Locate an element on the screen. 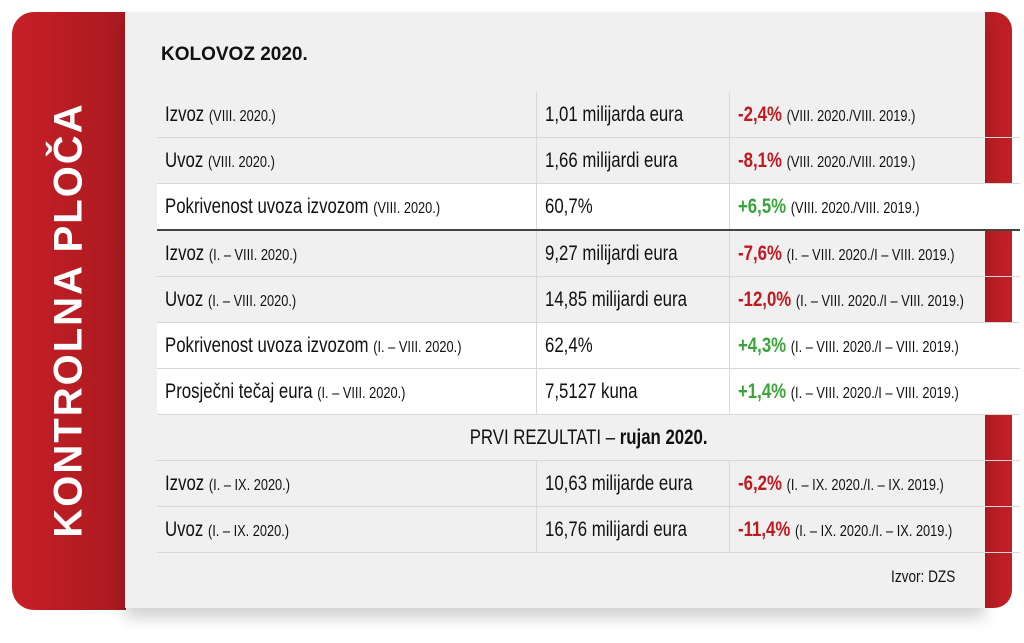  section-title: PRVI REZULTATI – rujan 2020. is located at coordinates (589, 437).